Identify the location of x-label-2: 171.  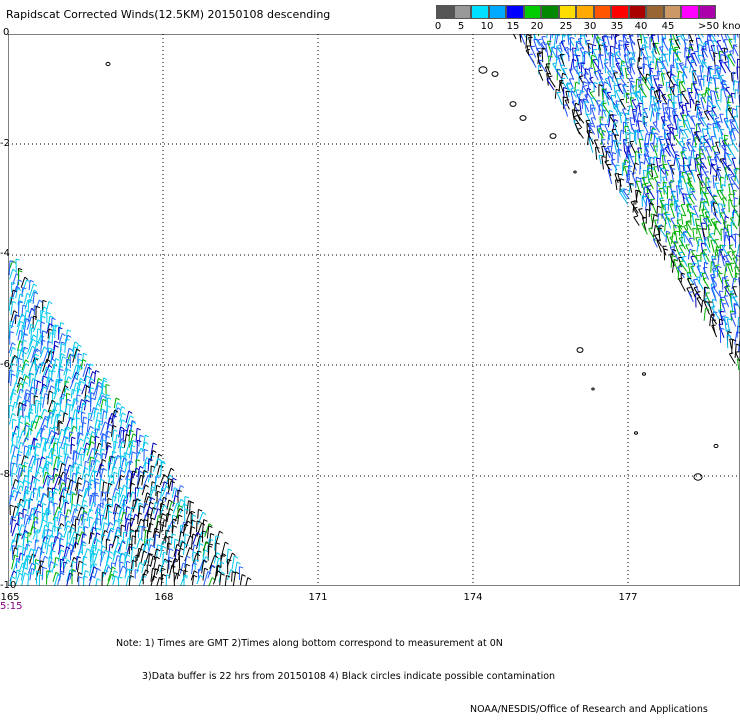
(317, 597).